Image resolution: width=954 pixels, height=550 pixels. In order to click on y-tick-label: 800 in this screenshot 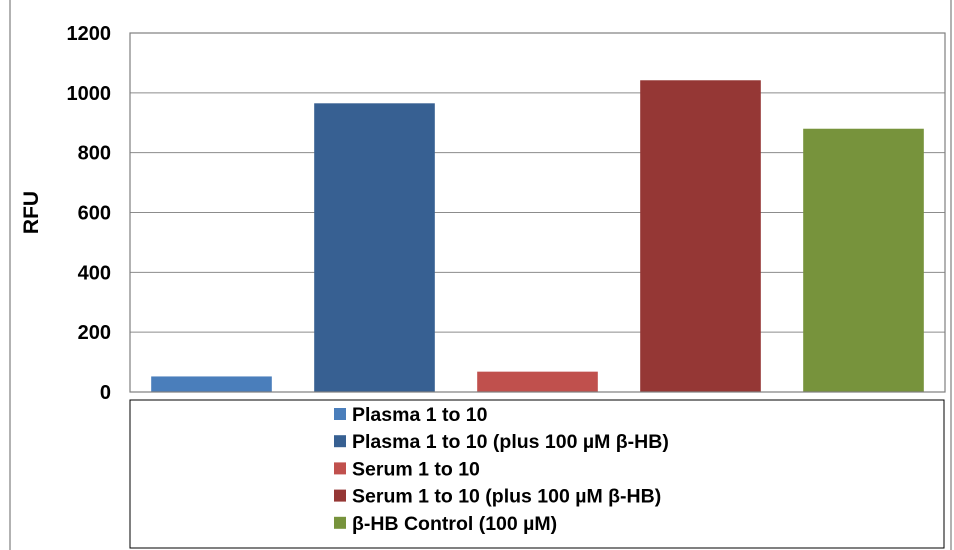, I will do `click(94, 154)`.